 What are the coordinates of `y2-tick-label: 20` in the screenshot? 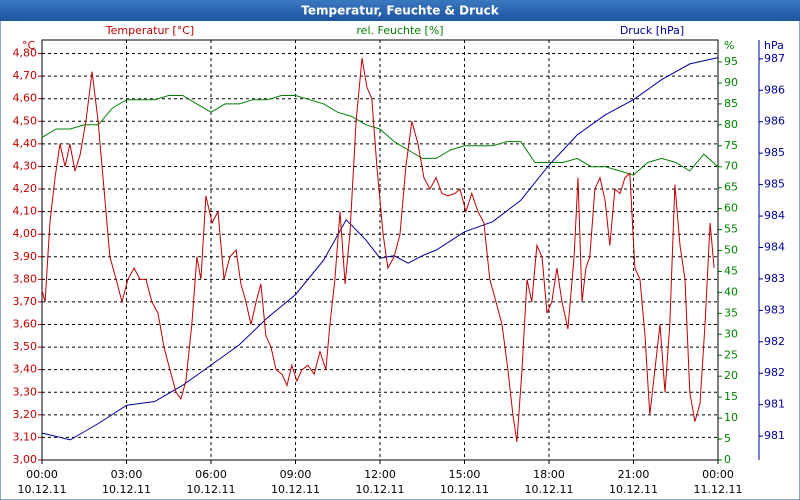 It's located at (731, 375).